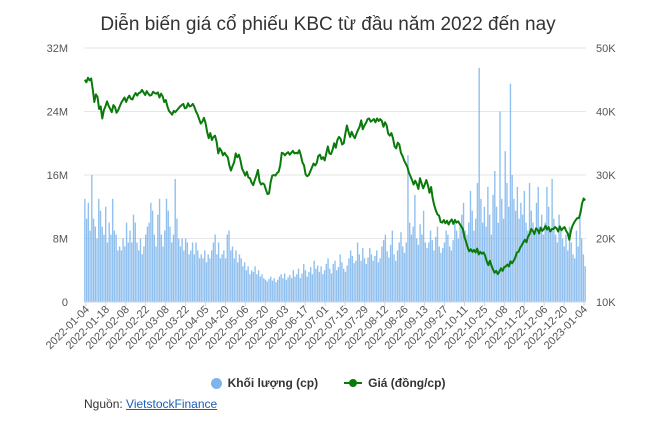  Describe the element at coordinates (406, 383) in the screenshot. I see `legend-label-price: Giá (đồng/cp)` at that location.